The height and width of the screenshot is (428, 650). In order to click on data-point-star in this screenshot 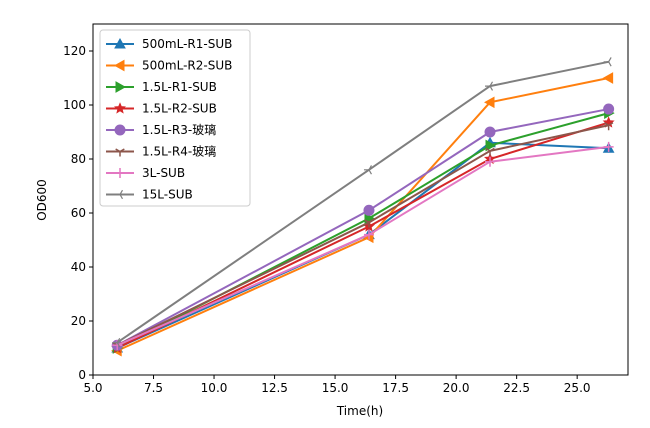, I will do `click(120, 108)`.